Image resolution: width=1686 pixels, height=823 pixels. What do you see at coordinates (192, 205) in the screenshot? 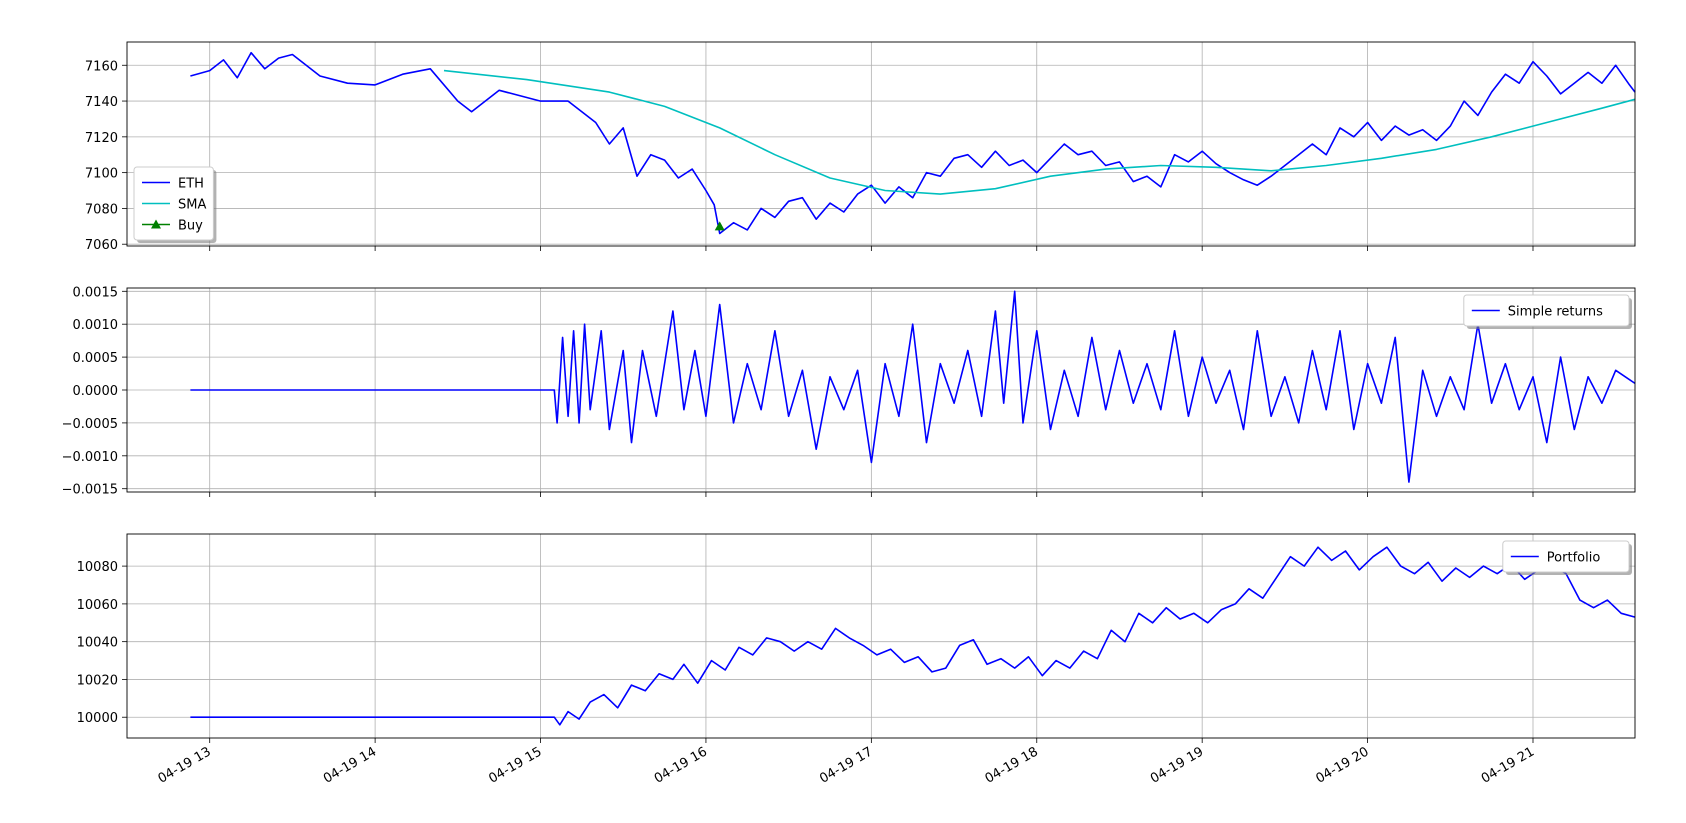
I see `legend-label-sma: SMA` at bounding box center [192, 205].